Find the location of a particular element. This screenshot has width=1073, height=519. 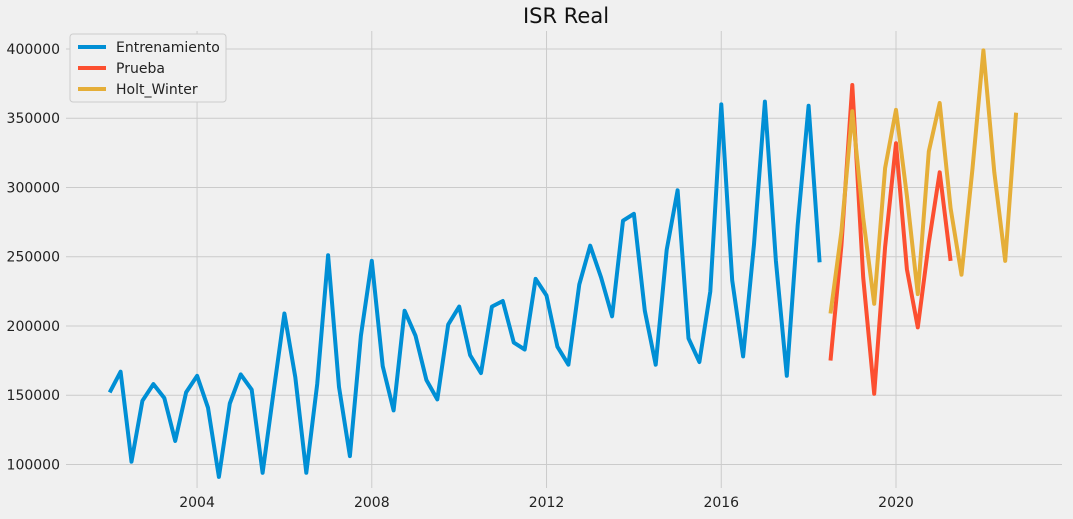

x-tick-label: 2008 is located at coordinates (372, 503).